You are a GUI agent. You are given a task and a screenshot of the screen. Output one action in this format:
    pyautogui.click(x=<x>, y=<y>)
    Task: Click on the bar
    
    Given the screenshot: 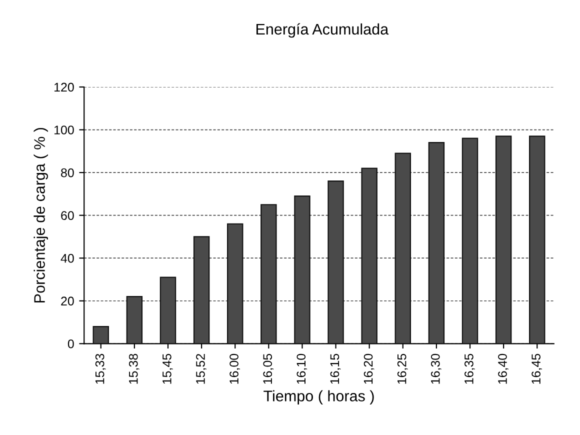 What is the action you would take?
    pyautogui.click(x=100, y=335)
    